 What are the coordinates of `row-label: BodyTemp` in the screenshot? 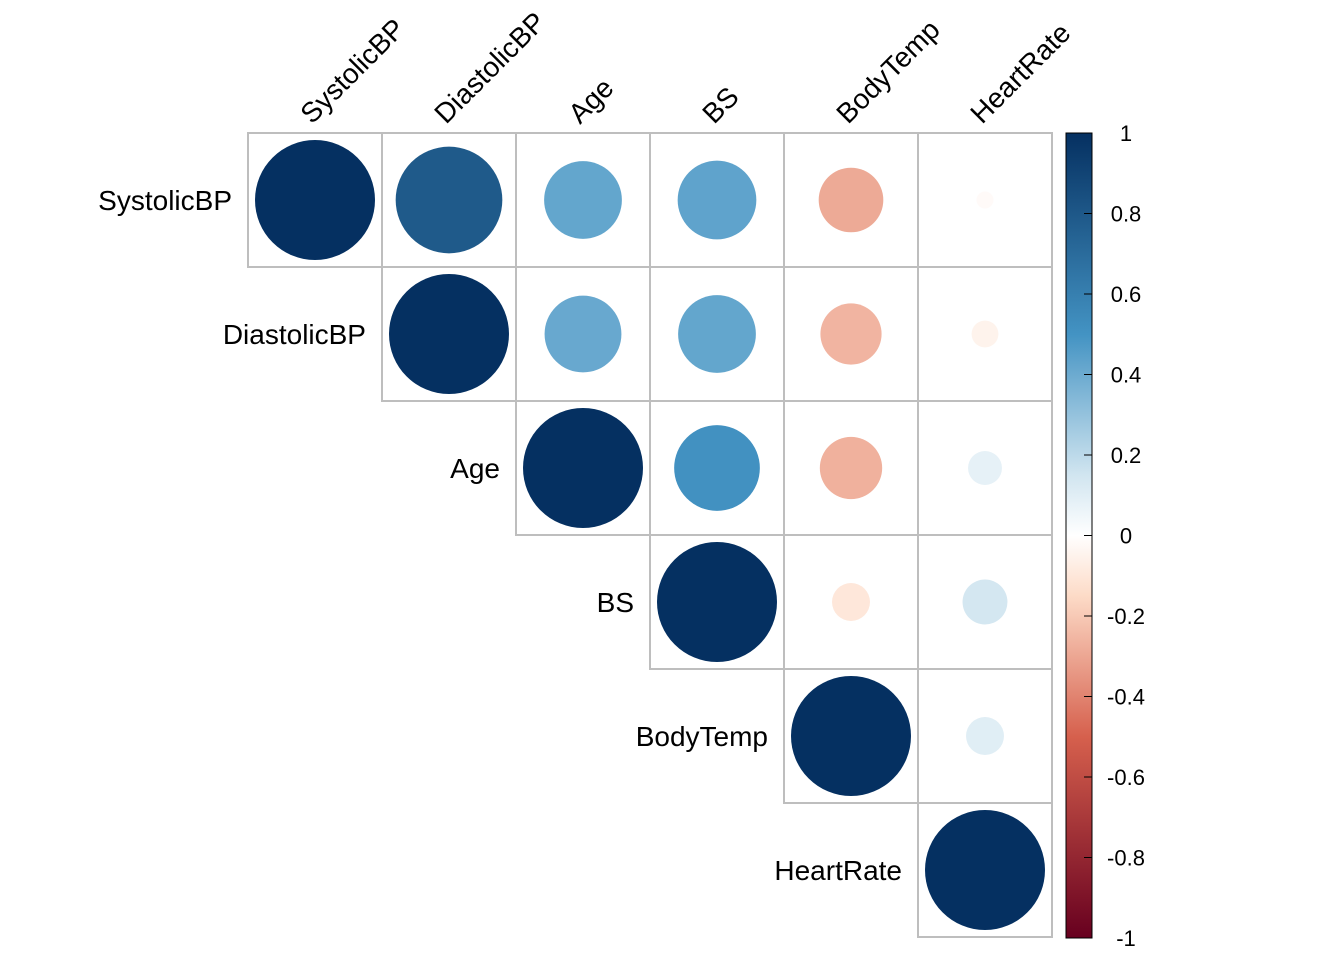 It's located at (702, 736).